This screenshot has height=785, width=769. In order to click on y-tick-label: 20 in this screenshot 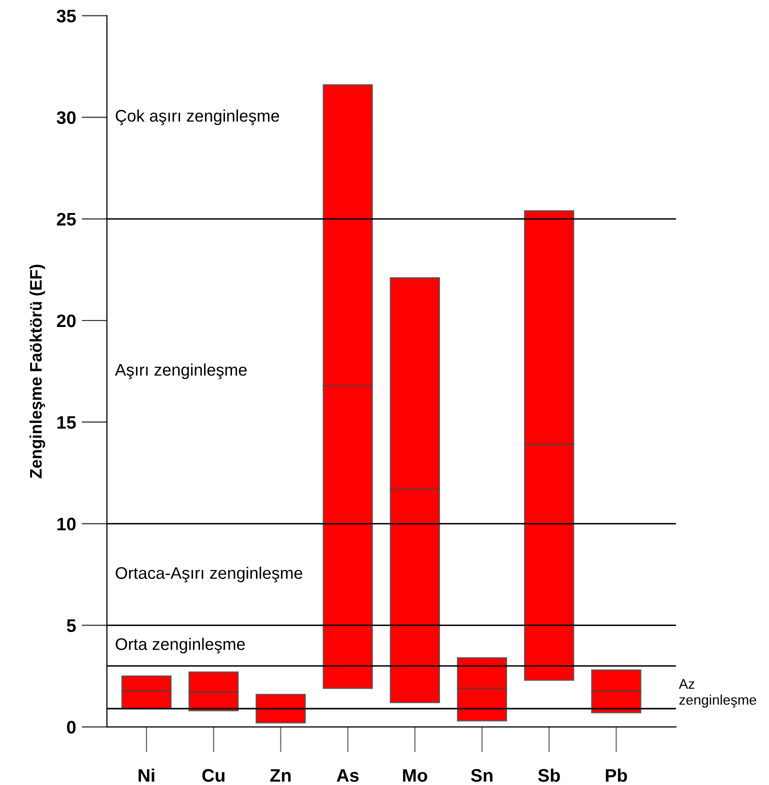, I will do `click(66, 321)`.